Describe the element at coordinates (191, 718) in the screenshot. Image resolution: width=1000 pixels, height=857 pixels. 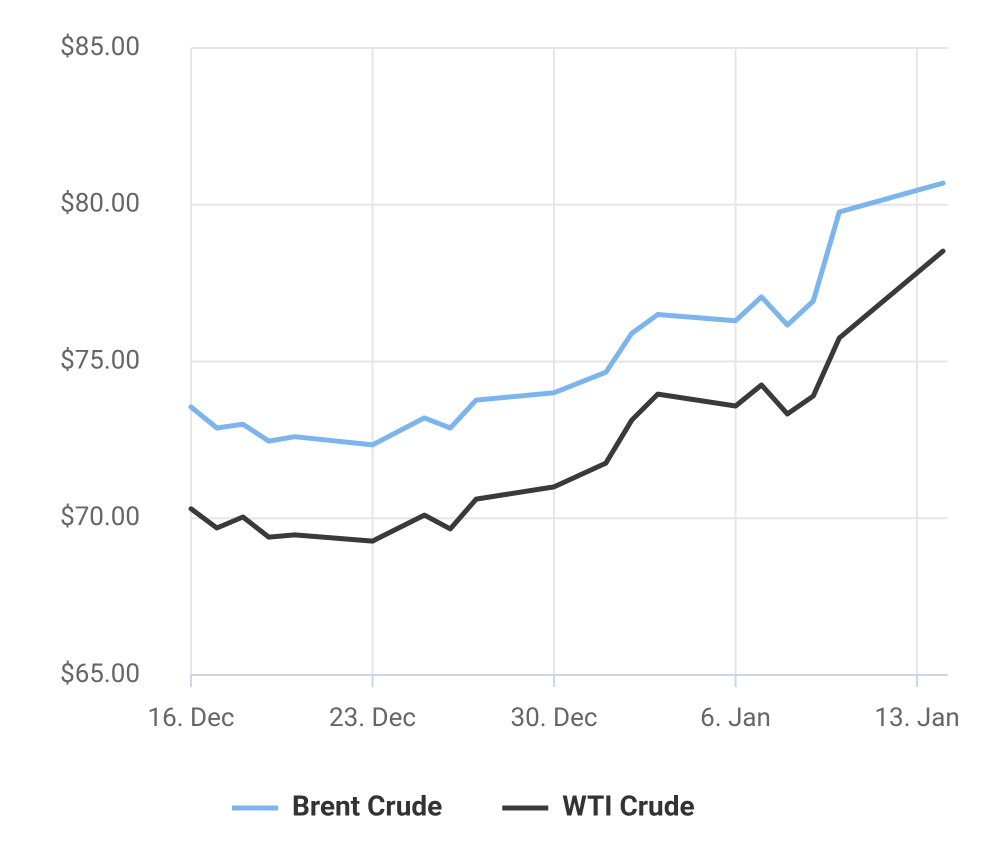
I see `x-tick-label: 16. Dec` at that location.